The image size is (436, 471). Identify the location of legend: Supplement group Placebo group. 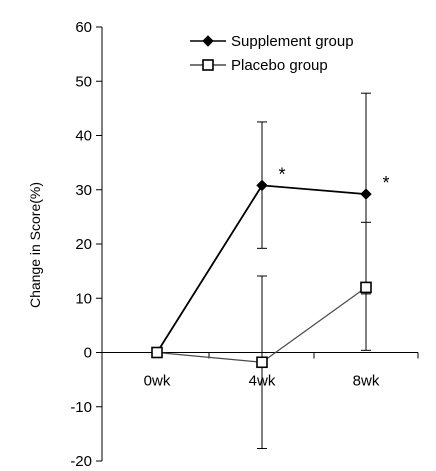
(272, 53).